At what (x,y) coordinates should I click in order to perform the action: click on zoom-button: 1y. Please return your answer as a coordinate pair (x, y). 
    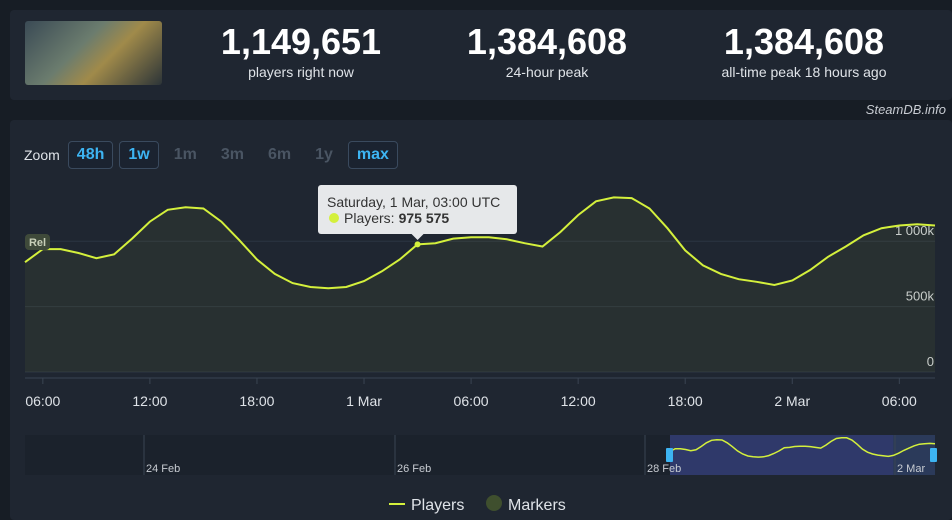
    Looking at the image, I should click on (324, 154).